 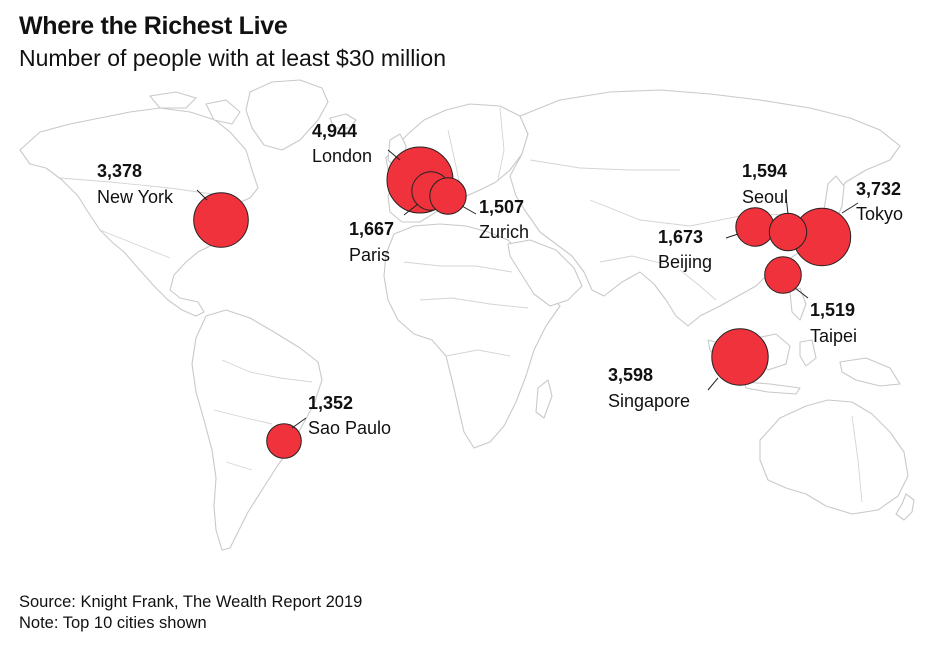 What do you see at coordinates (732, 236) in the screenshot?
I see `leader-line-beijing` at bounding box center [732, 236].